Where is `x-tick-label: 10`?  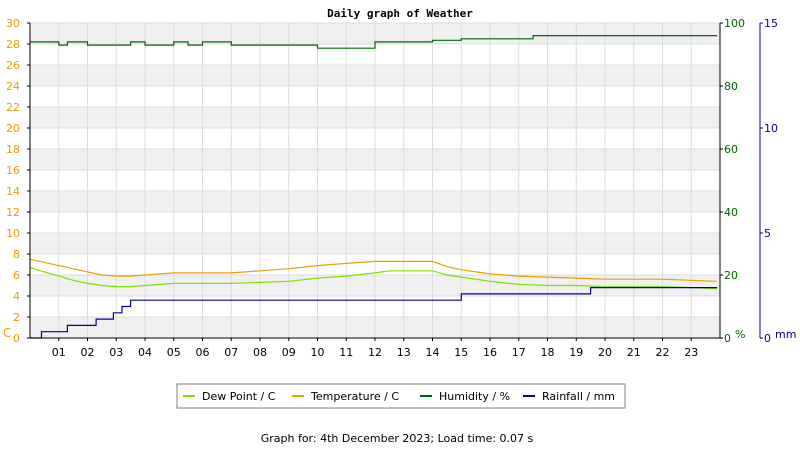
x-tick-label: 10 is located at coordinates (318, 352).